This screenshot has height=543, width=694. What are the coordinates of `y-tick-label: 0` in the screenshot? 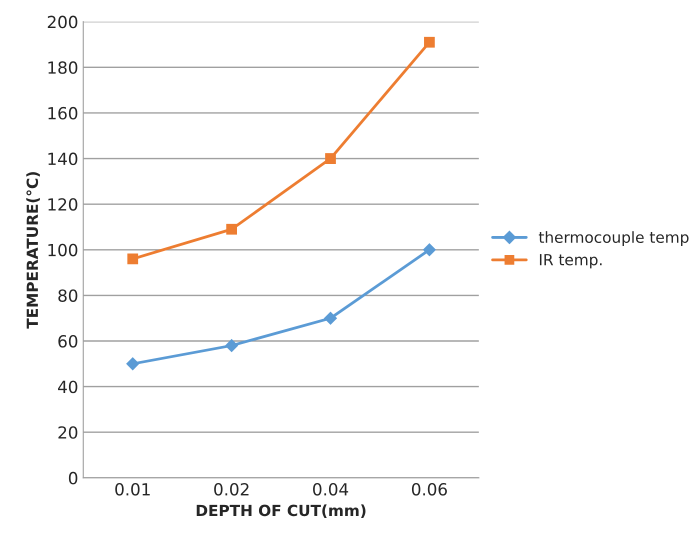 It's located at (73, 478).